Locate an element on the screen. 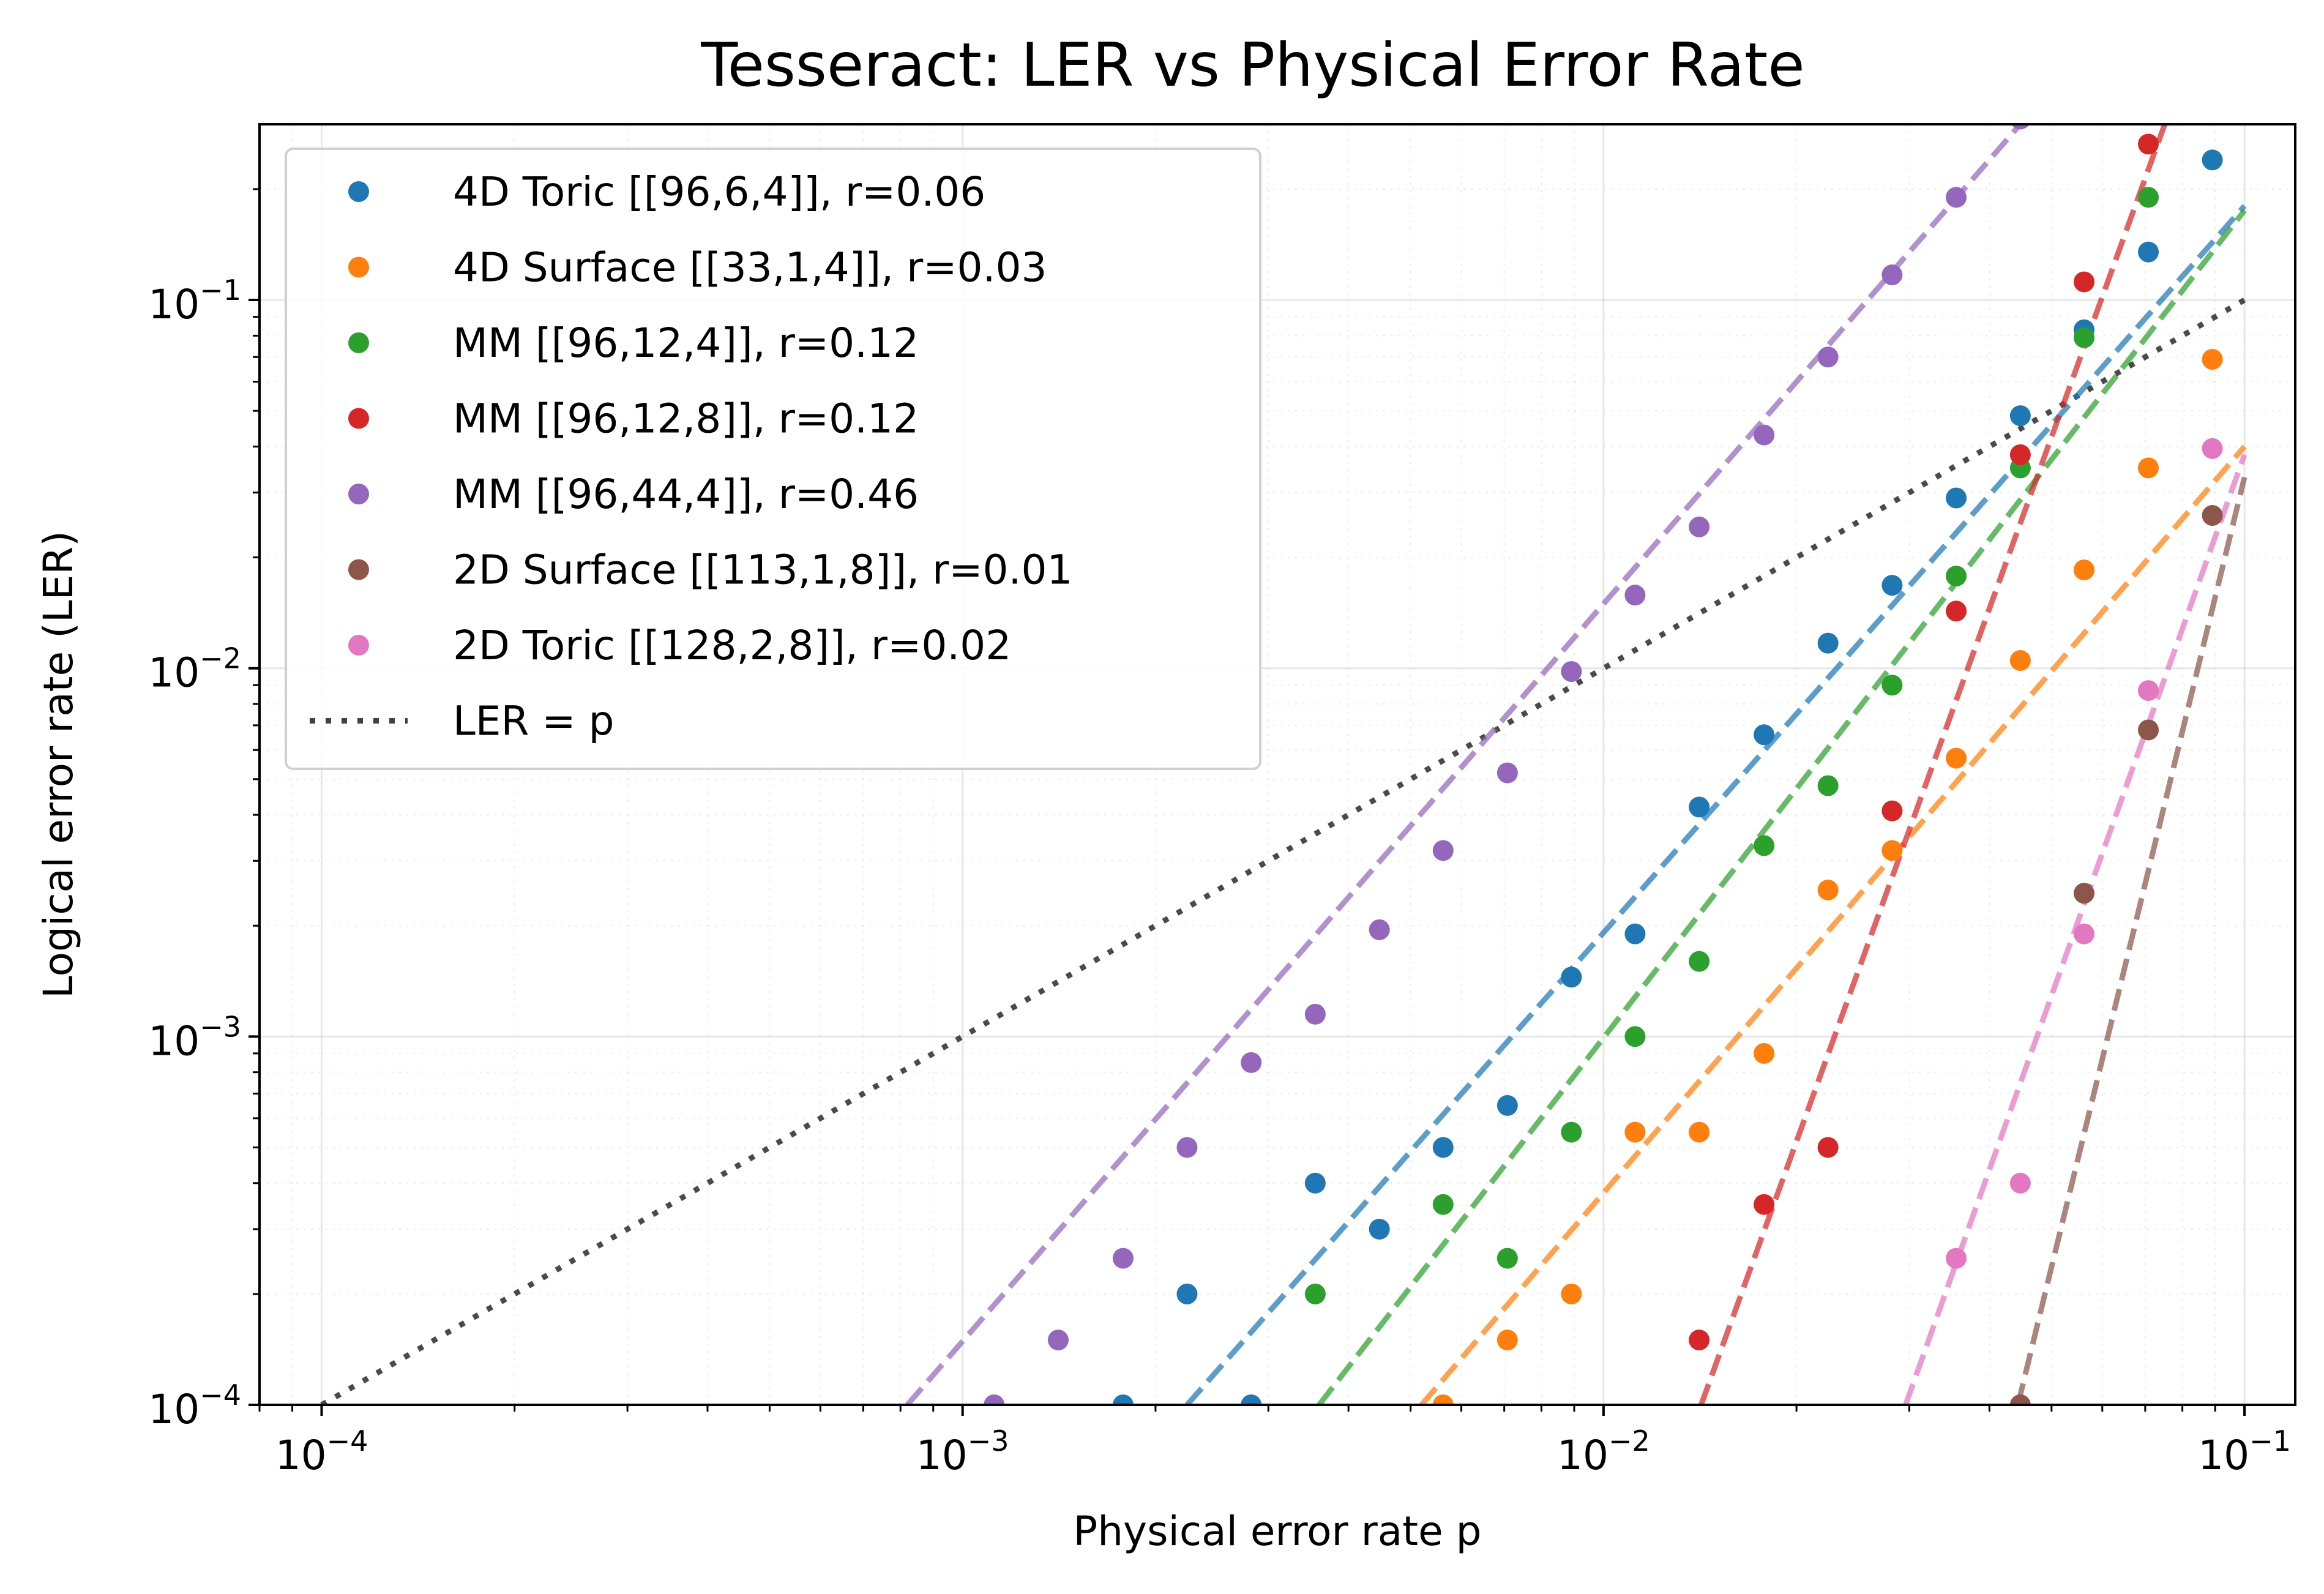 The image size is (2324, 1594). legend-label-series-1: 4D Toric [[96,6,4]], r=0.06 is located at coordinates (719, 191).